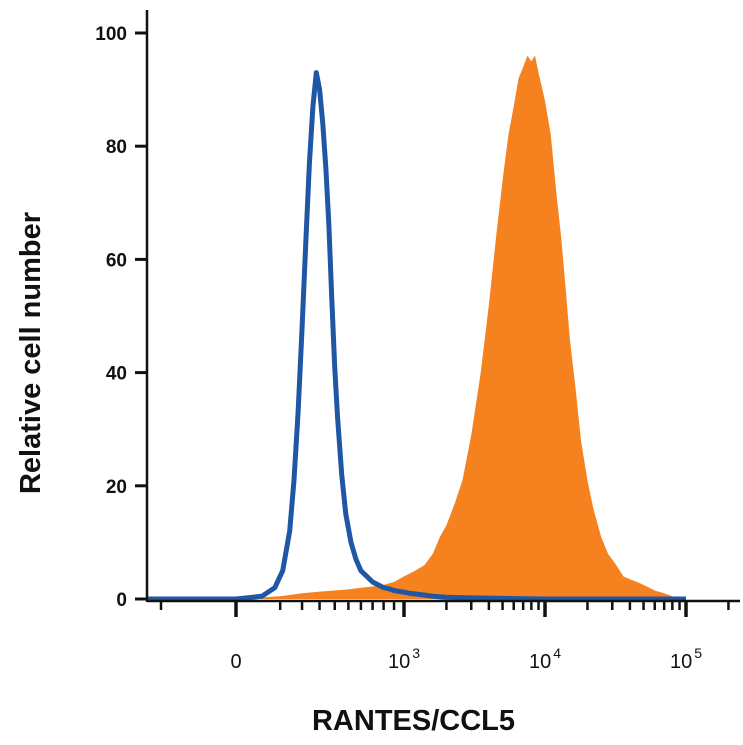  Describe the element at coordinates (116, 260) in the screenshot. I see `y-tick-label: 60` at that location.